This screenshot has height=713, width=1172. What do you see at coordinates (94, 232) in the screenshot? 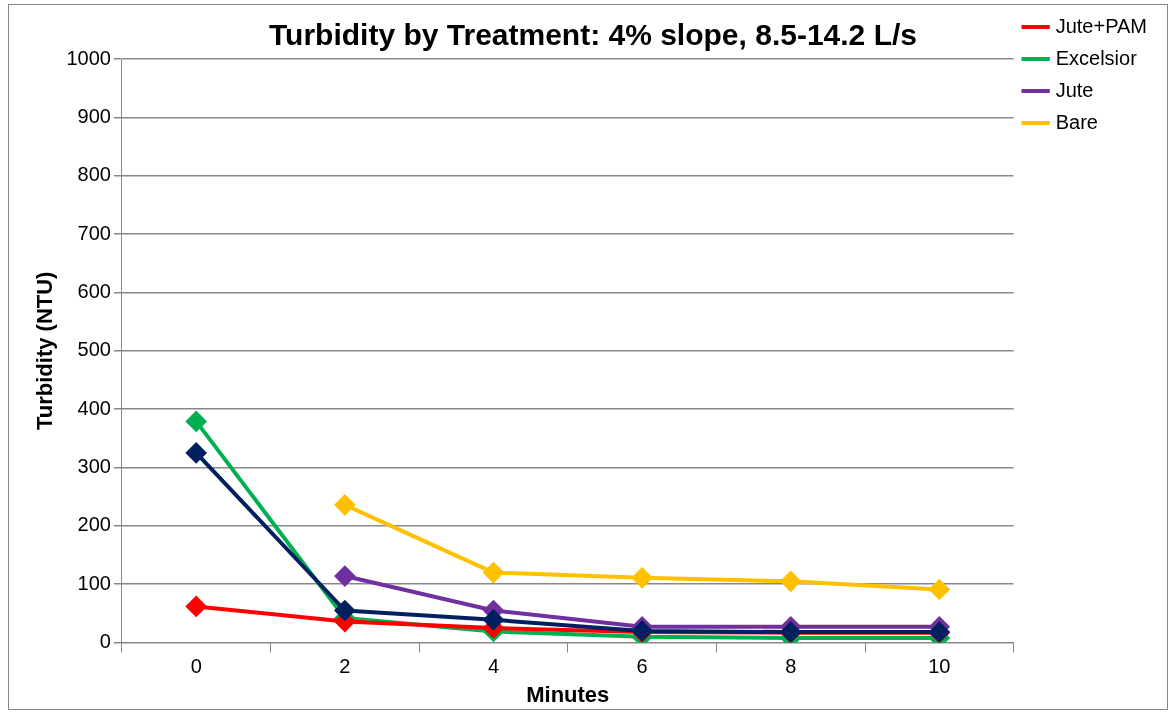
I see `y-tick-label: 700` at bounding box center [94, 232].